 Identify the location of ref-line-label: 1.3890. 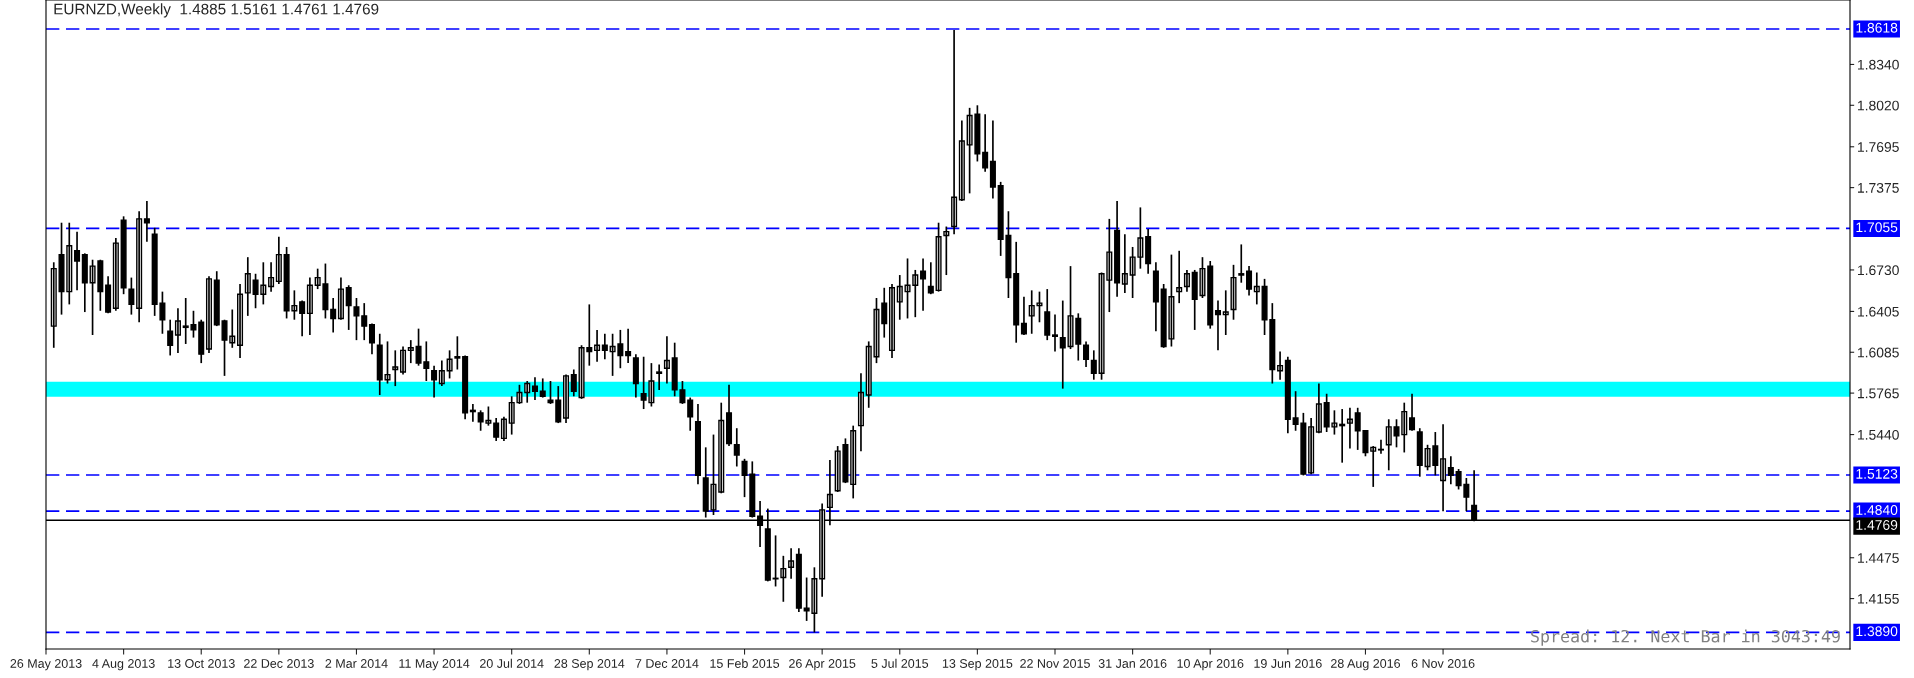
(1877, 631).